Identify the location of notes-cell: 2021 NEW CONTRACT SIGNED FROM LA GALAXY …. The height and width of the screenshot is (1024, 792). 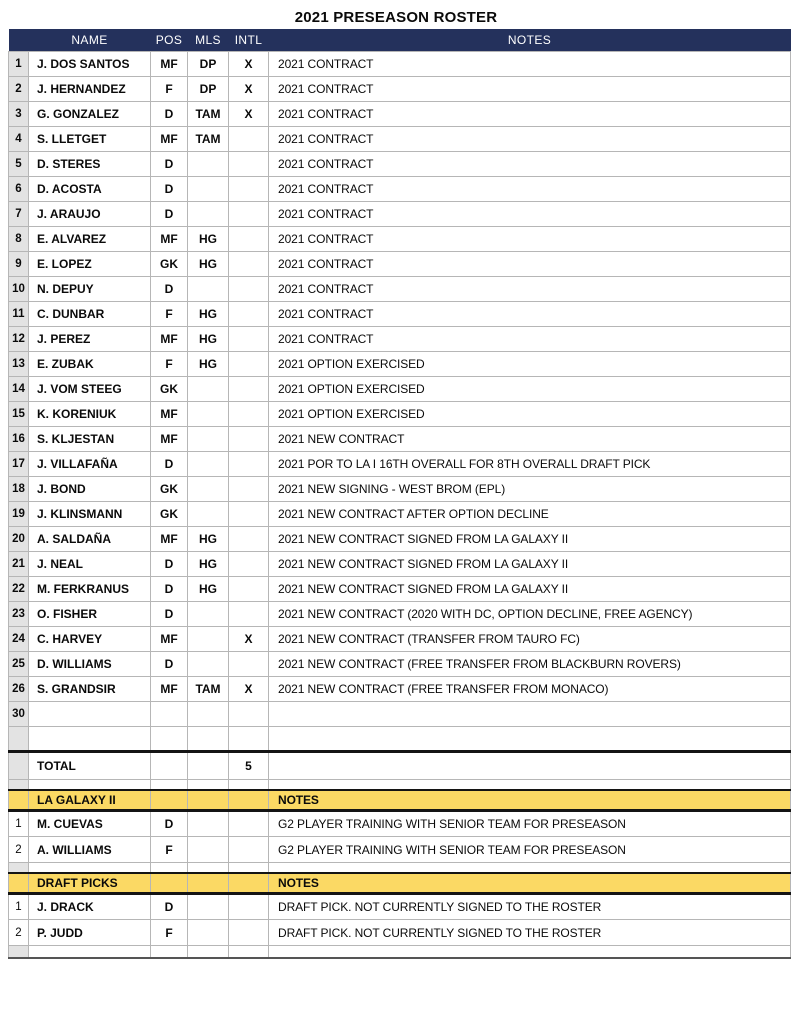
(529, 589).